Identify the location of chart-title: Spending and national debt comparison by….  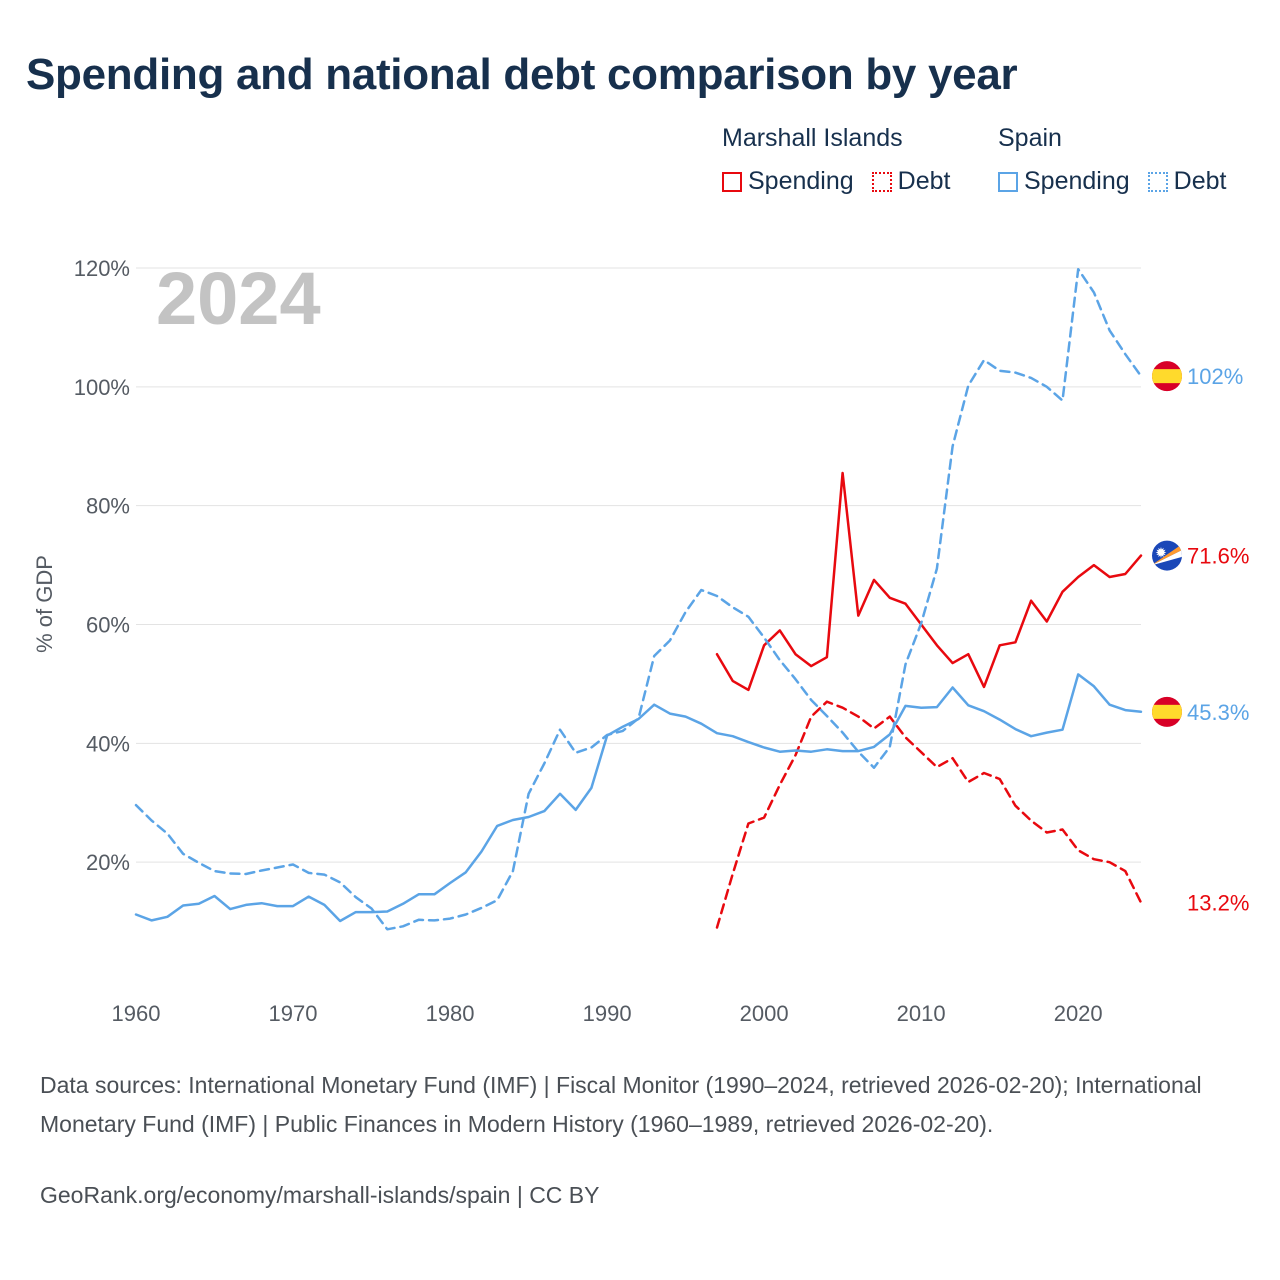
(522, 74).